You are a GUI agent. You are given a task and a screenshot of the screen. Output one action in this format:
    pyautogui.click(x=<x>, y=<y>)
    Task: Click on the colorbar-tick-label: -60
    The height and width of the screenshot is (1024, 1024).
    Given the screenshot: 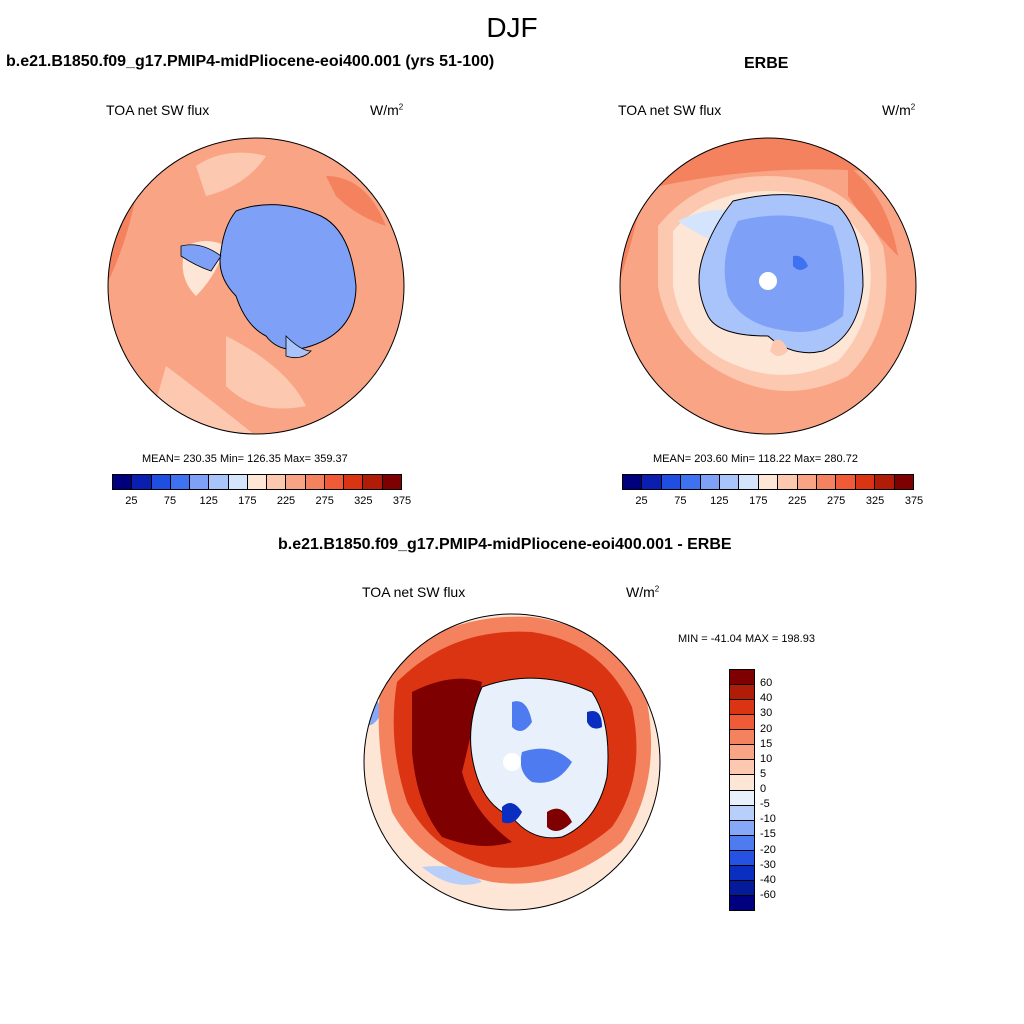 What is the action you would take?
    pyautogui.click(x=768, y=894)
    